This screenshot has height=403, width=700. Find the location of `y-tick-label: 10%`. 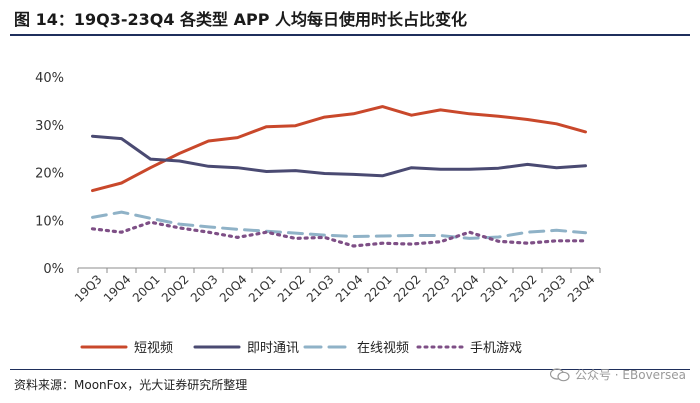

y-tick-label: 10% is located at coordinates (49, 221).